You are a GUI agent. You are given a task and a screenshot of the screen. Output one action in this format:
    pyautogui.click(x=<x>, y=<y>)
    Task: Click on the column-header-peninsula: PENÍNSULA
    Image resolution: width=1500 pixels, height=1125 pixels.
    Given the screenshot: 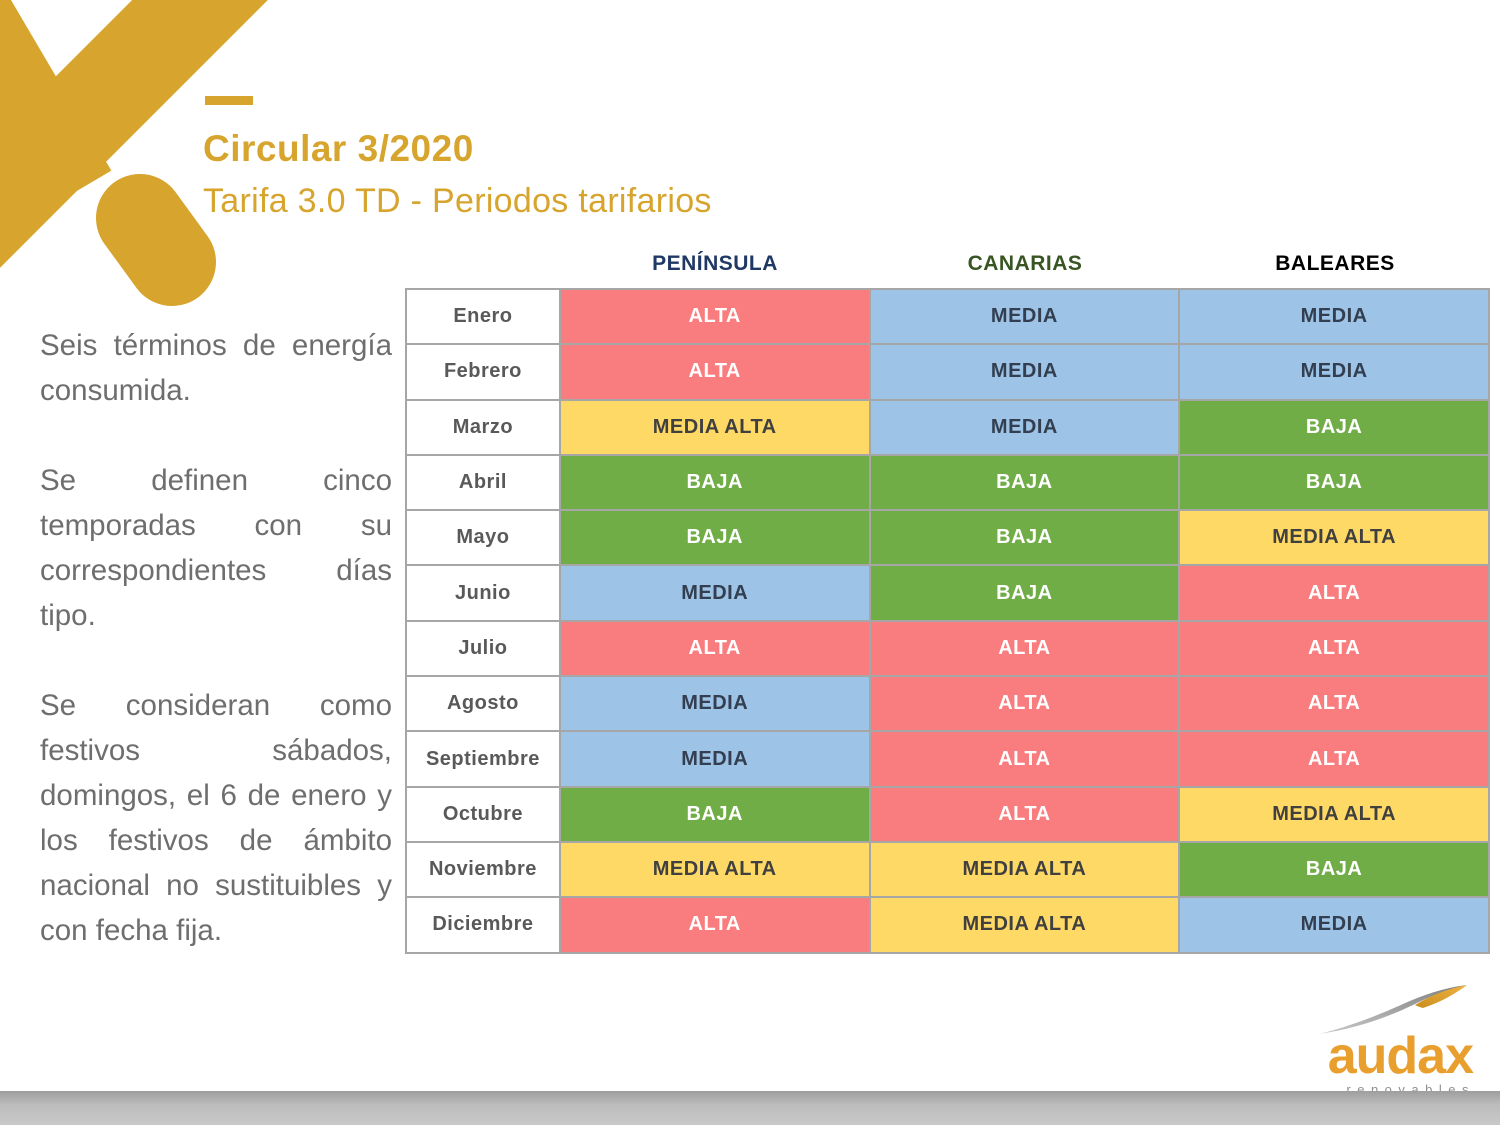 What is the action you would take?
    pyautogui.click(x=715, y=263)
    